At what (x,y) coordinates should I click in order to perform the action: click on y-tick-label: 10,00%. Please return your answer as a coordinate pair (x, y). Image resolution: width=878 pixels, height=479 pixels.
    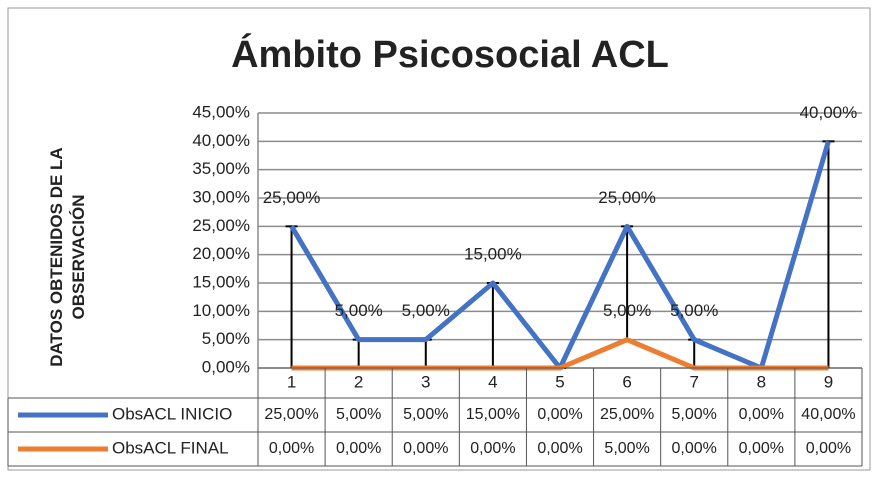
    Looking at the image, I should click on (221, 310).